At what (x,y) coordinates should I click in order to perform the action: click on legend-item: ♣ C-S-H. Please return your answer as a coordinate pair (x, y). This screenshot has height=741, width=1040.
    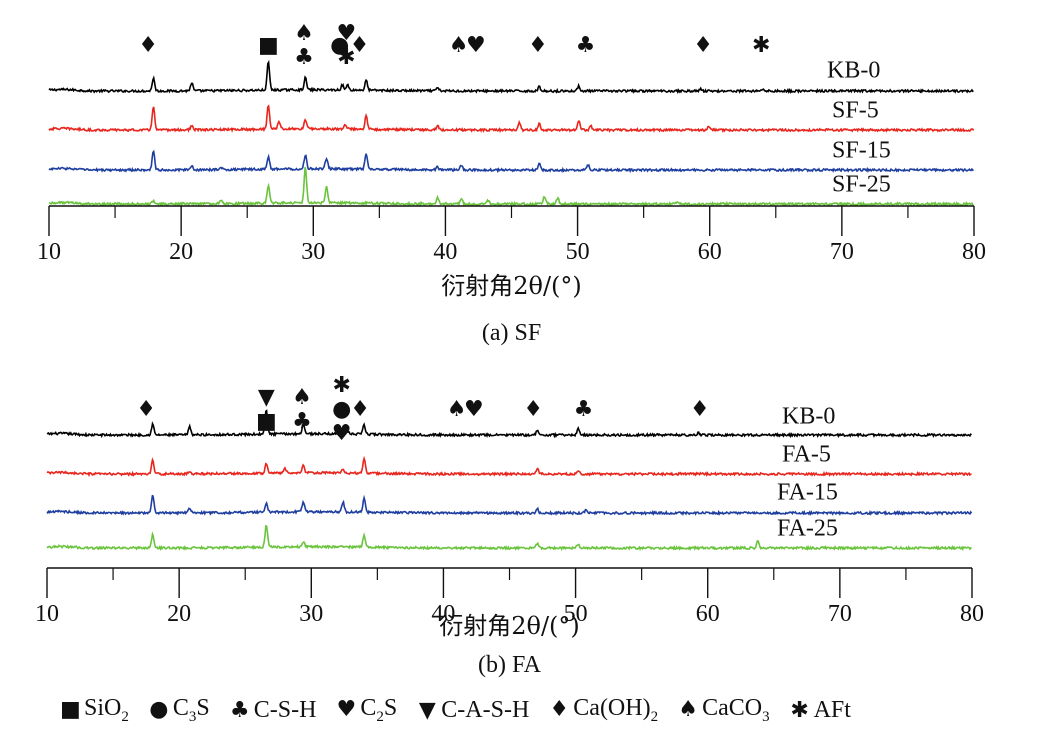
    Looking at the image, I should click on (273, 710).